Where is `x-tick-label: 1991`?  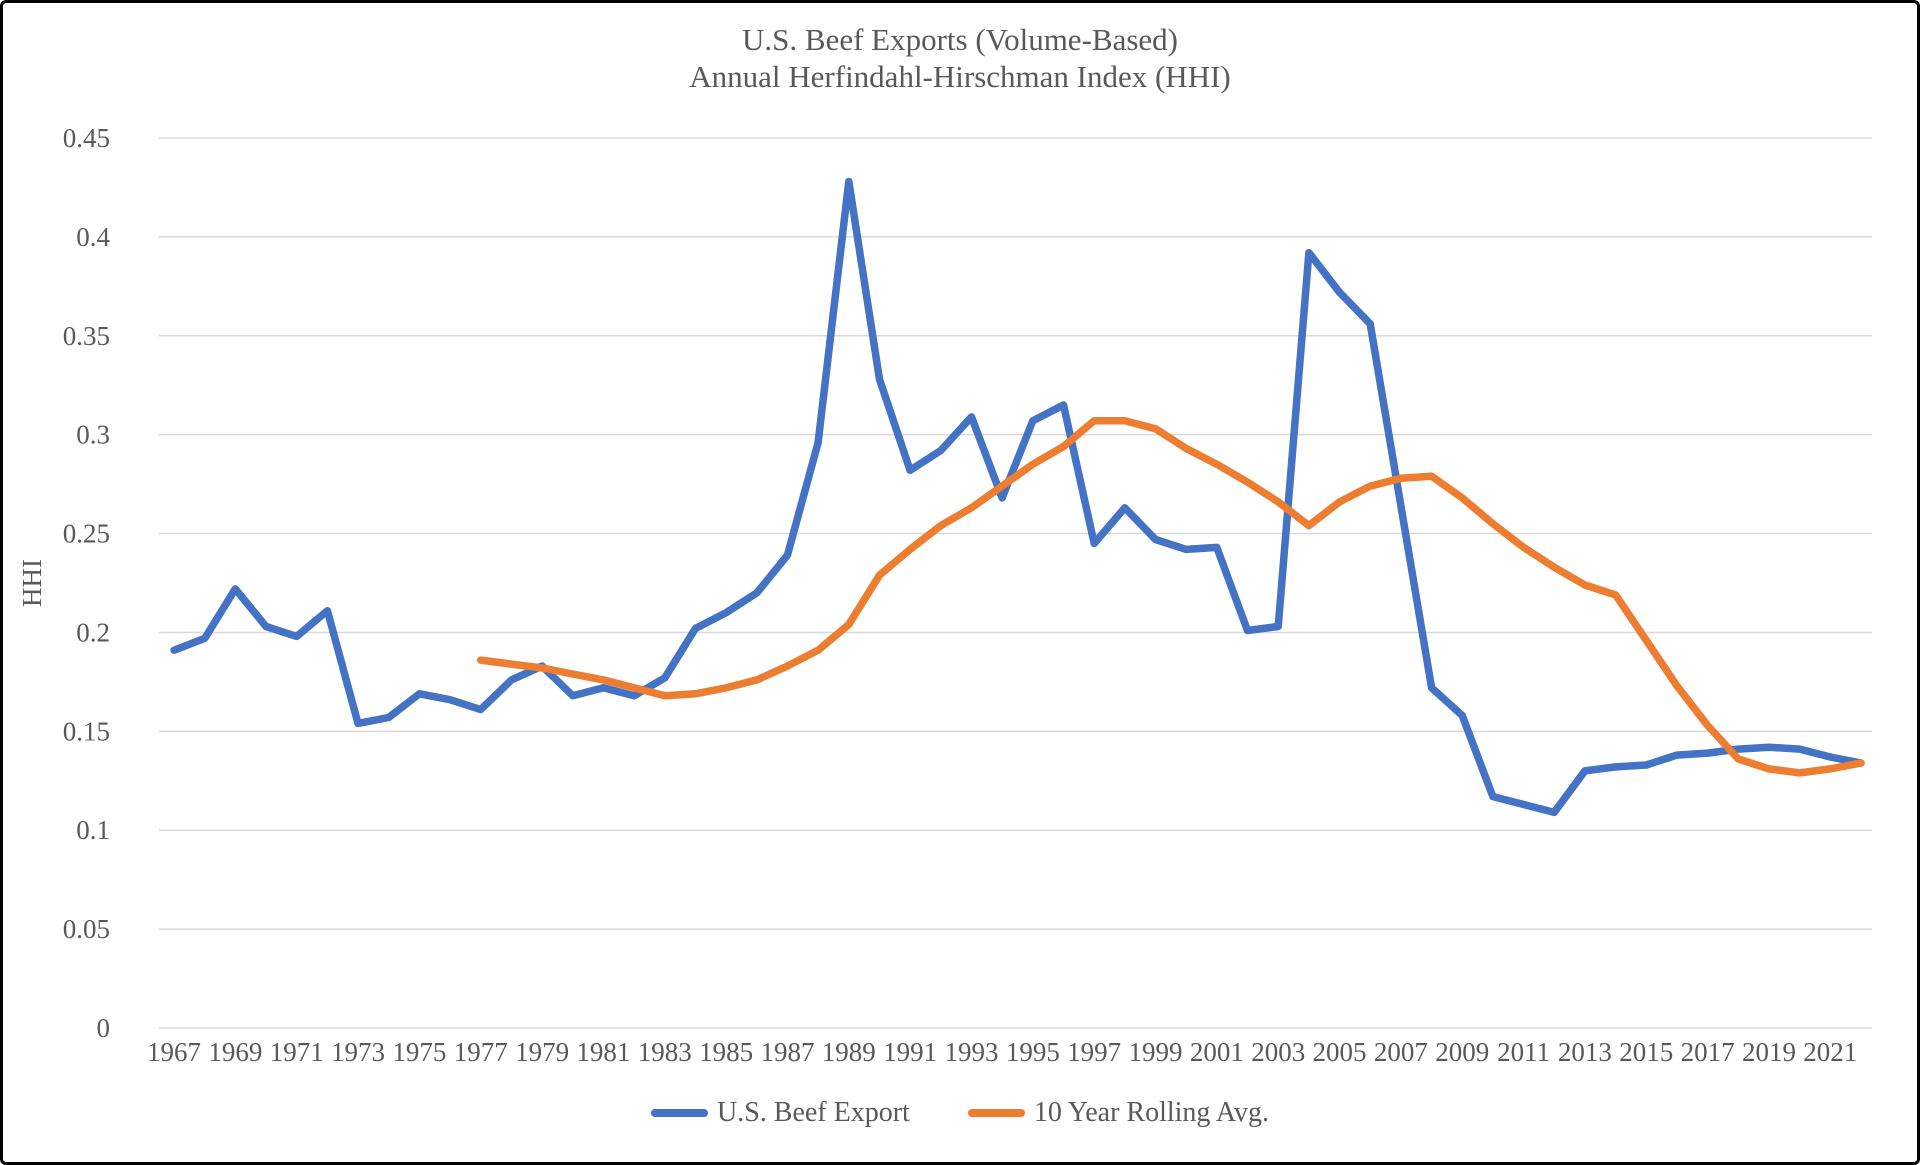
x-tick-label: 1991 is located at coordinates (910, 1052).